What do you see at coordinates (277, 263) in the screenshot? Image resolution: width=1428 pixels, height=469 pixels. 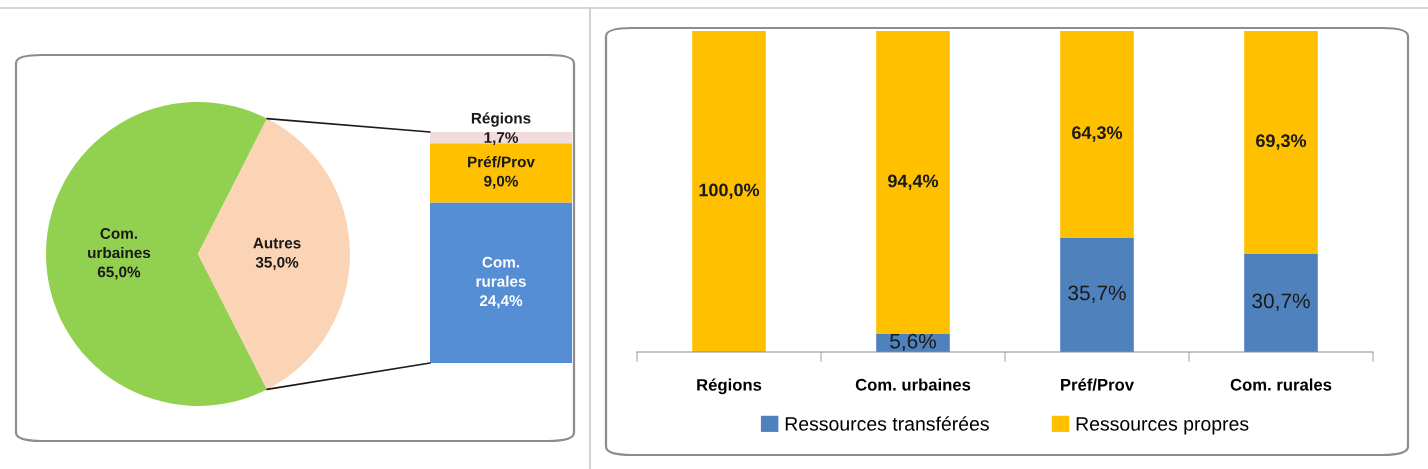 I see `data-label: 35,0%` at bounding box center [277, 263].